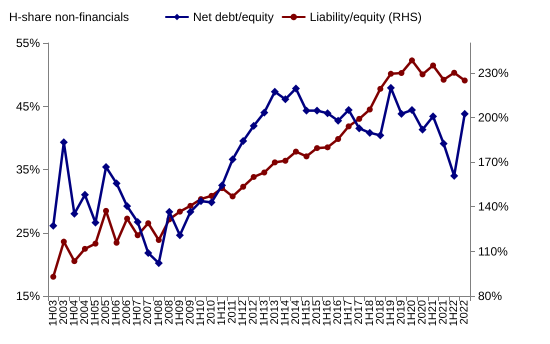 Image resolution: width=550 pixels, height=344 pixels. Describe the element at coordinates (285, 313) in the screenshot. I see `x-tick-label: 1H14` at that location.